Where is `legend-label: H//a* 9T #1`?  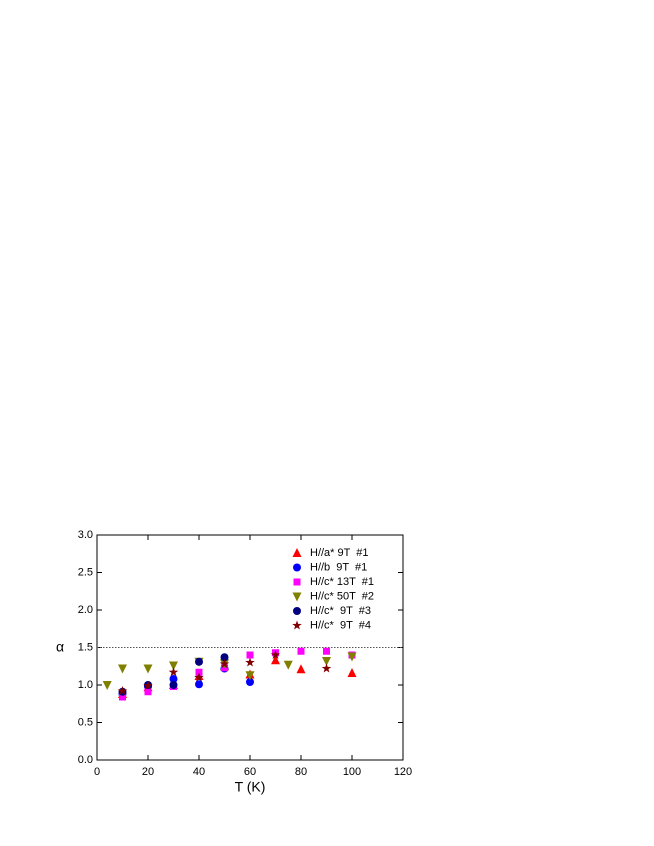
legend-label: H//a* 9T #1 is located at coordinates (339, 553).